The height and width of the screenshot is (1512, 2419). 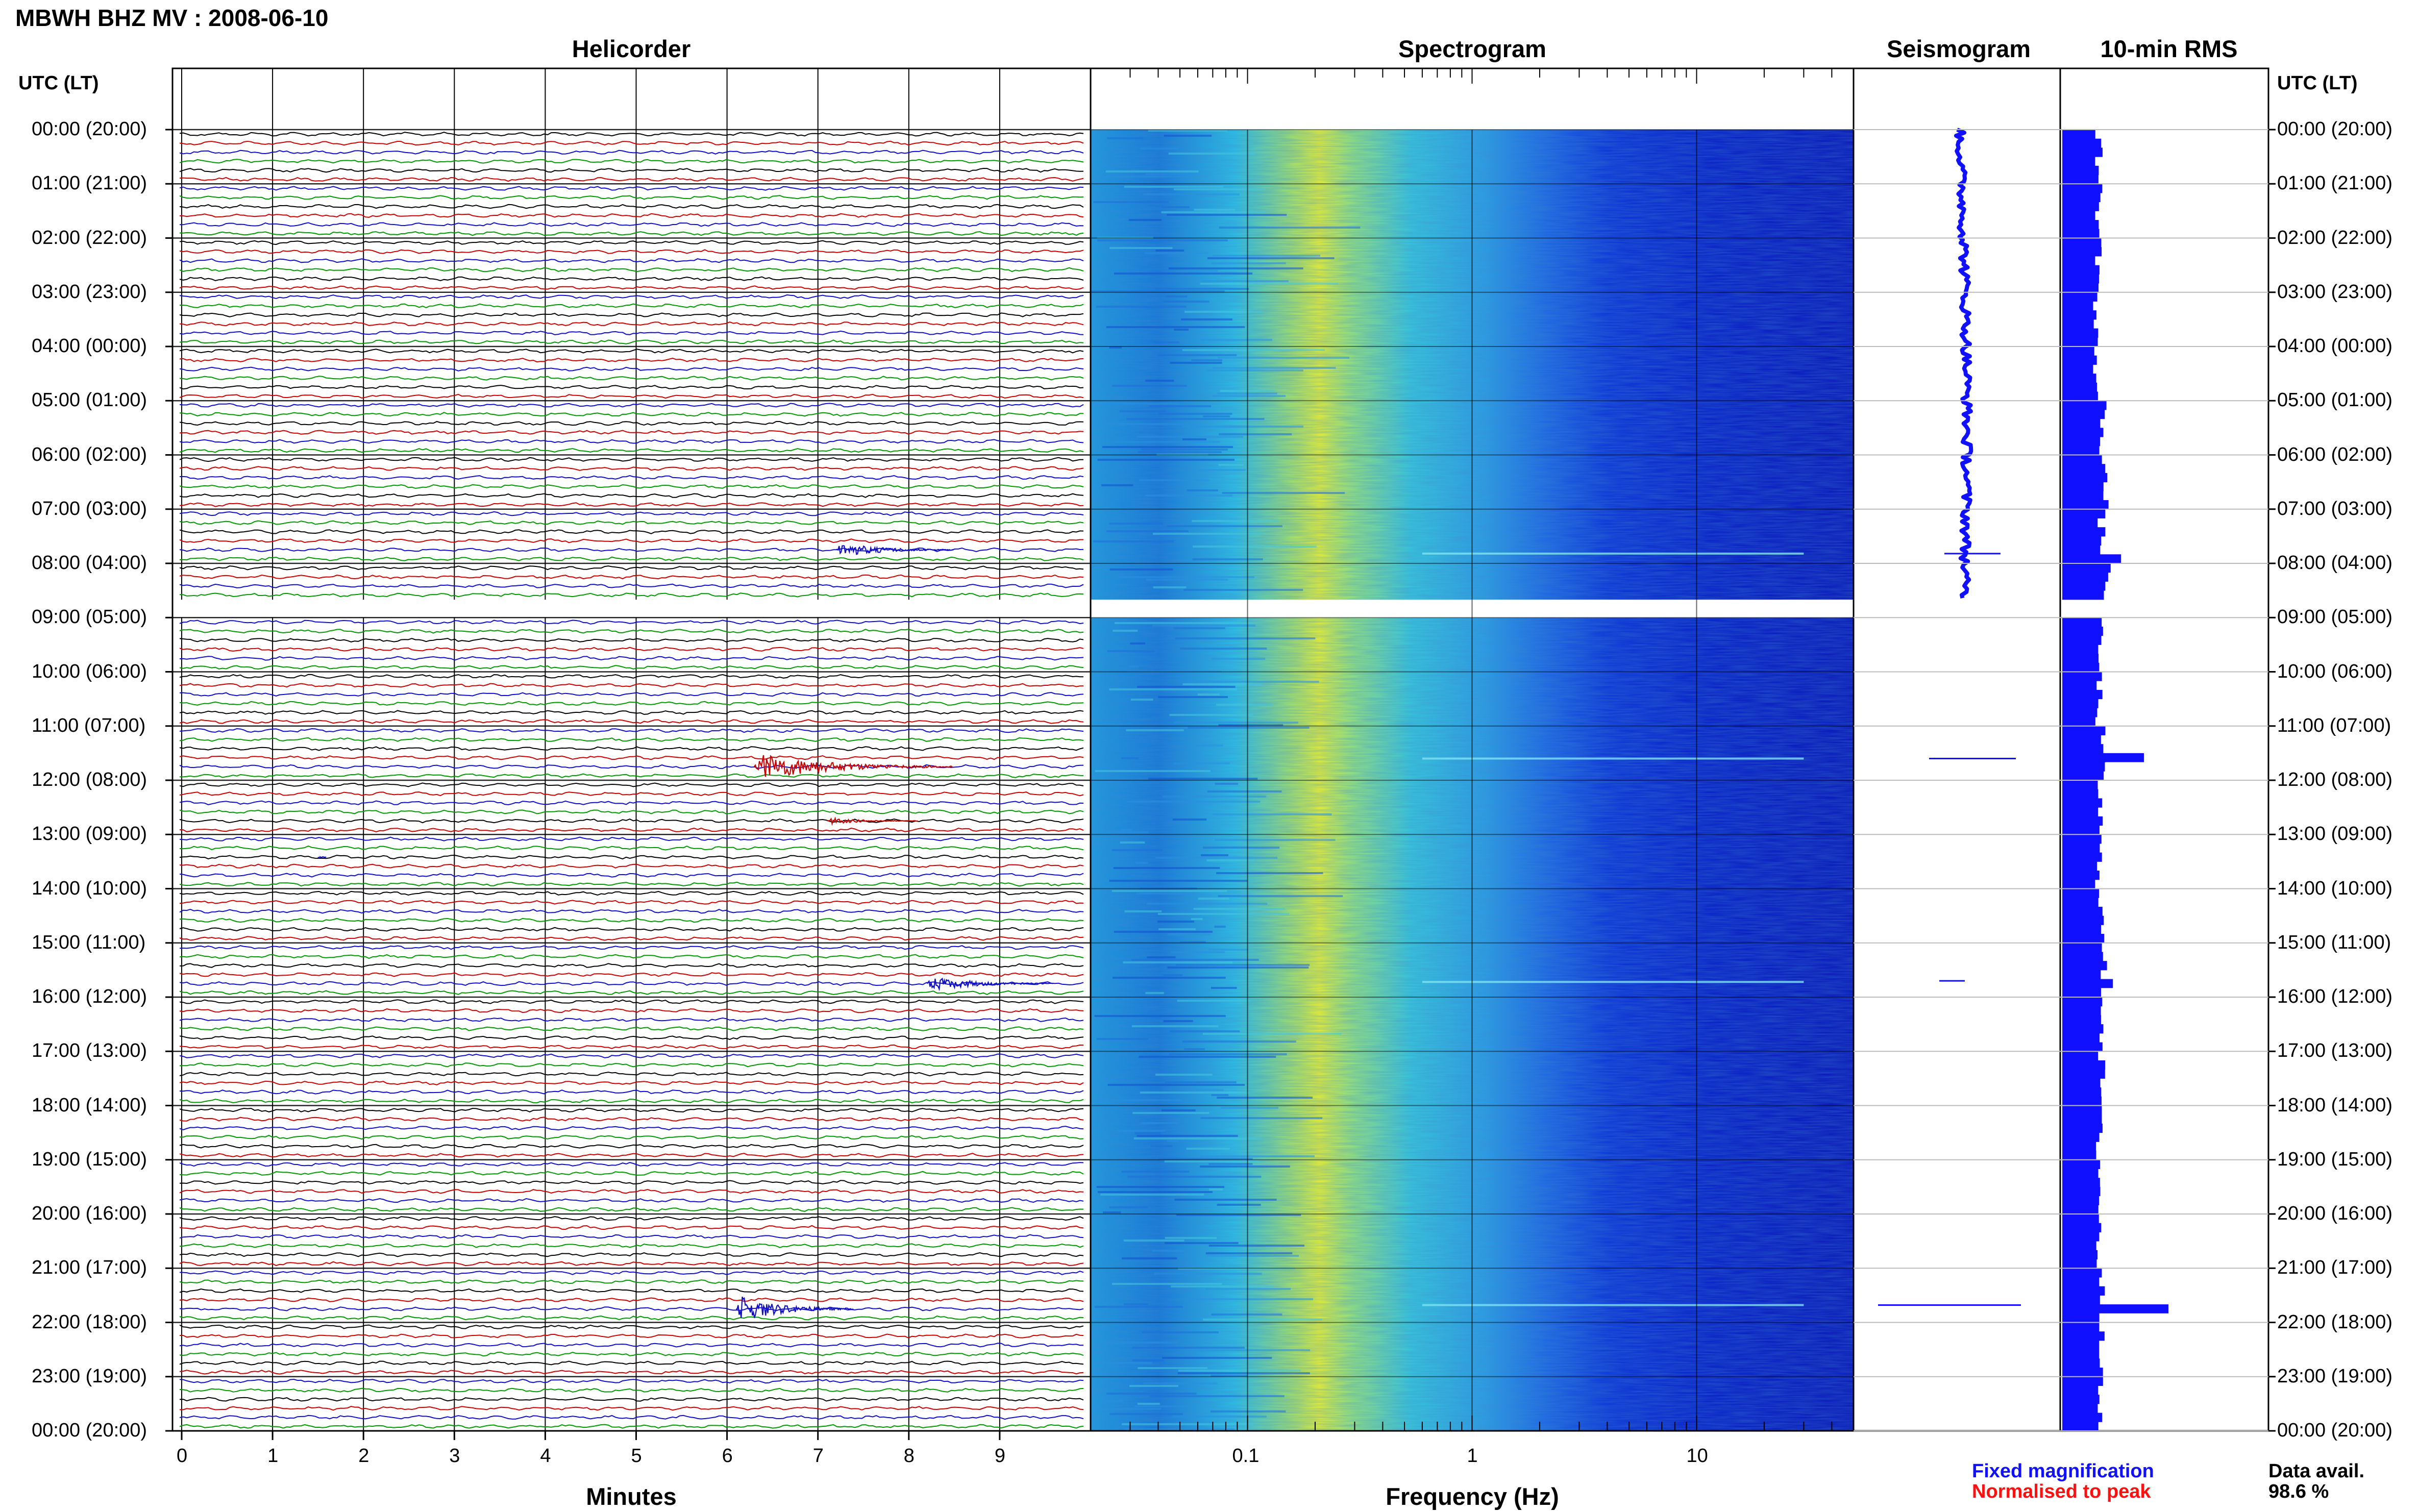 I want to click on time-label-right: 00:00 (20:00), so click(x=2335, y=129).